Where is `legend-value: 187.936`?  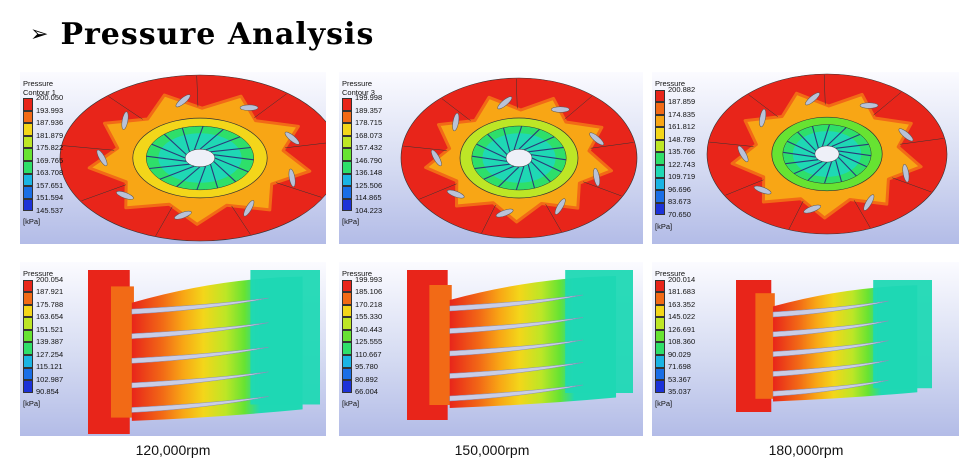
legend-value: 187.936 is located at coordinates (50, 123).